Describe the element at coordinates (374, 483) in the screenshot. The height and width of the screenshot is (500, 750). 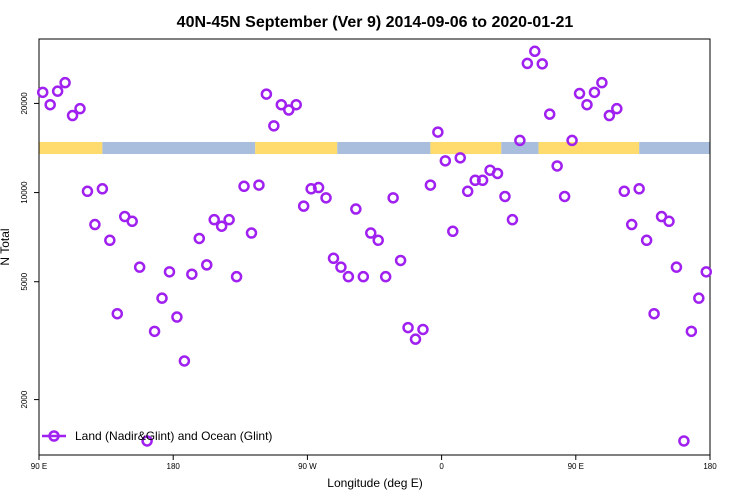
I see `x-axis-label: Longitude (deg E)` at that location.